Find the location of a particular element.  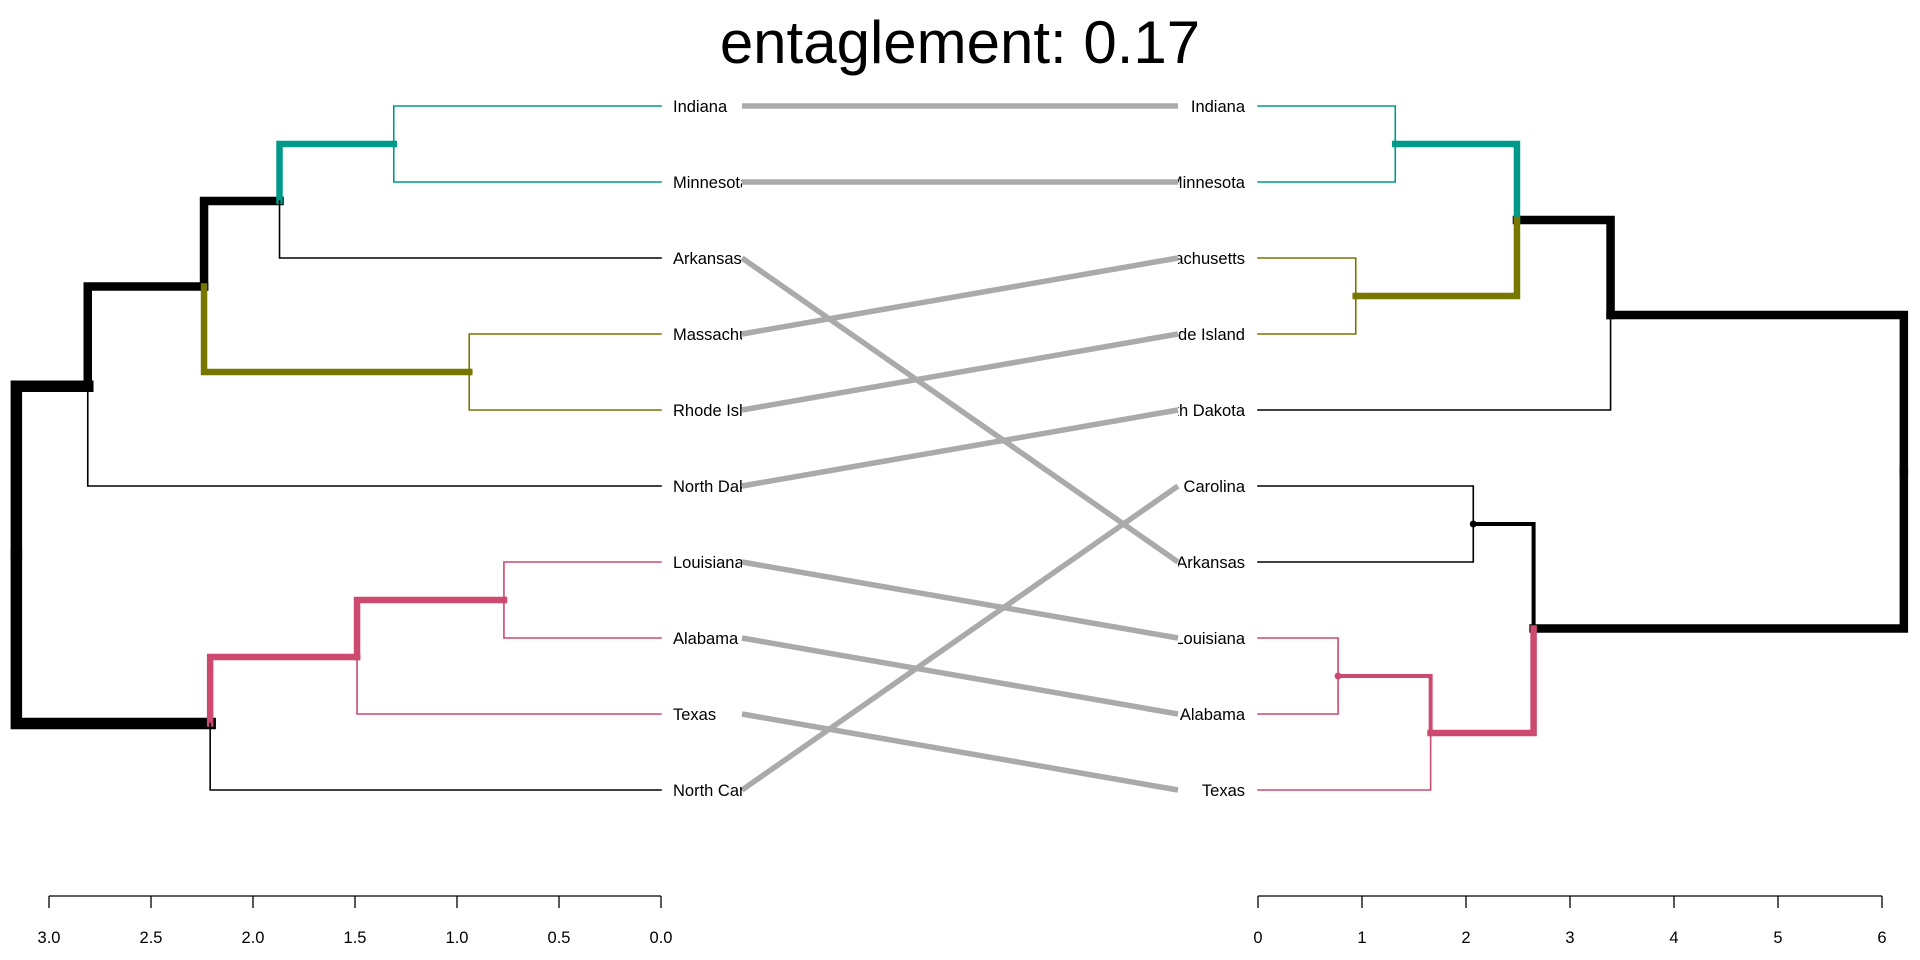

right-axis-tick-label: 0 is located at coordinates (1257, 938).